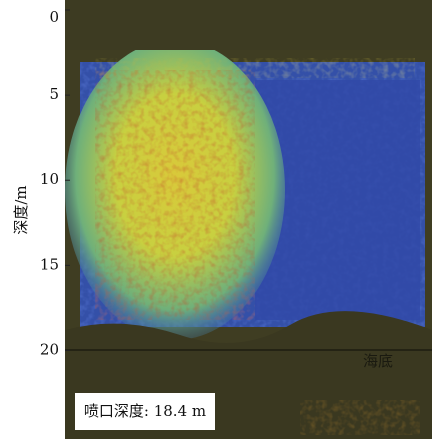  What do you see at coordinates (49, 179) in the screenshot?
I see `y-tick-label: 10` at bounding box center [49, 179].